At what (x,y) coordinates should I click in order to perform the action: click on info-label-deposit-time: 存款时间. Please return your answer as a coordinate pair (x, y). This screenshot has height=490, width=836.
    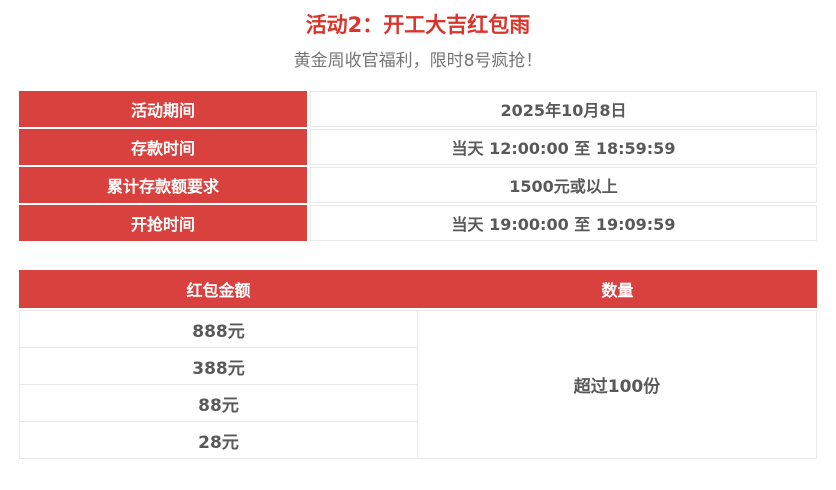
    Looking at the image, I should click on (163, 147).